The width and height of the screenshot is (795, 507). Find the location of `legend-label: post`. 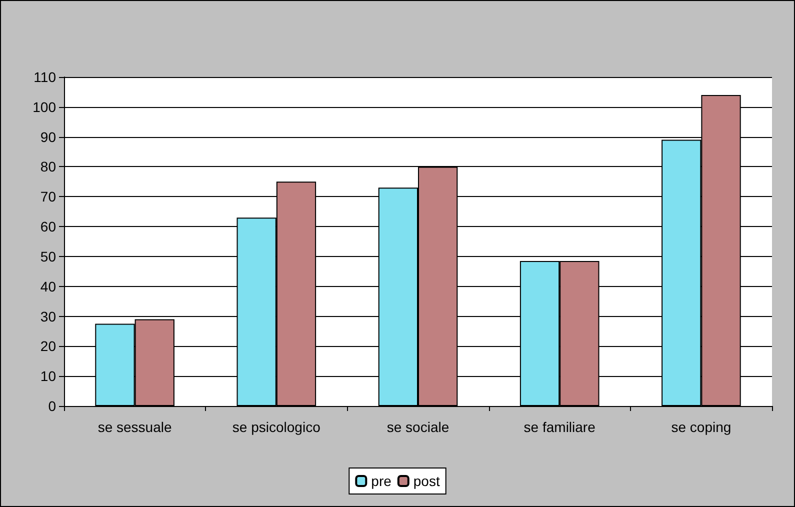

legend-label: post is located at coordinates (426, 481).